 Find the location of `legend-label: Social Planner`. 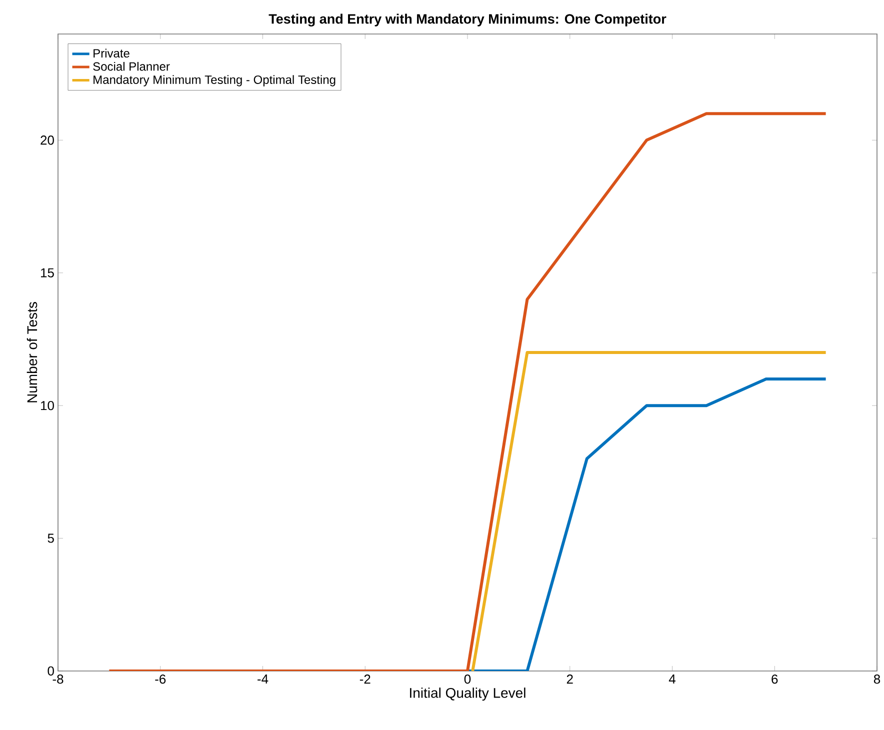

legend-label: Social Planner is located at coordinates (131, 66).